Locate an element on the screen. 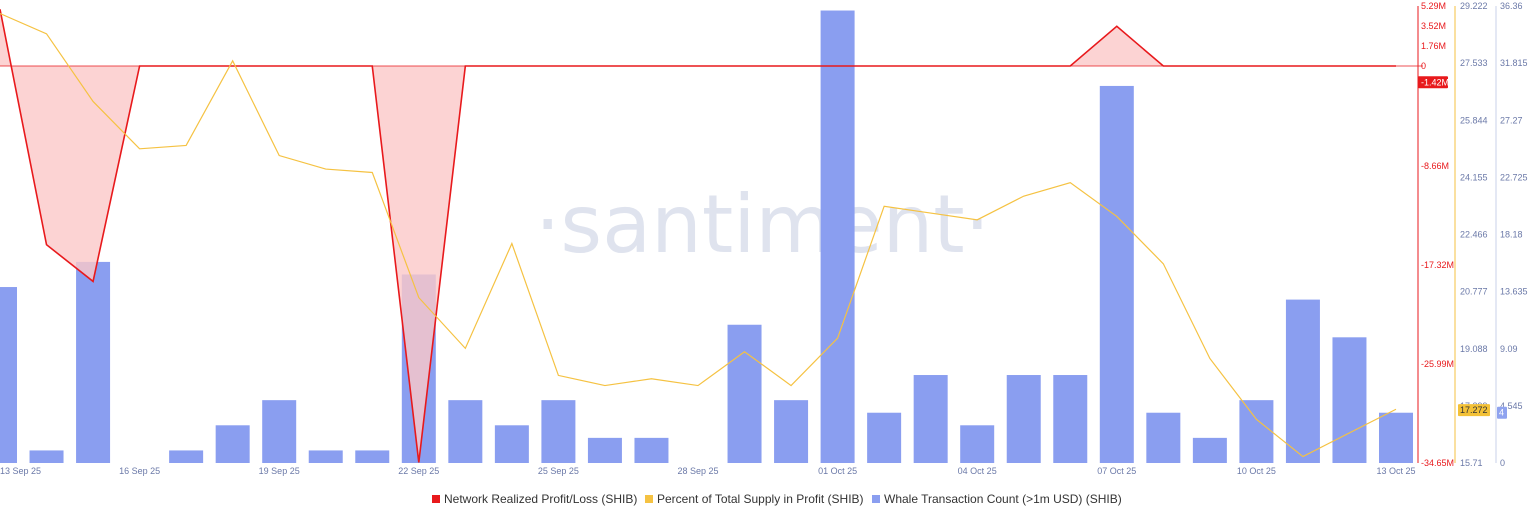 Image resolution: width=1536 pixels, height=520 pixels. legend-label: Percent of Total Supply in Profit (SHIB) is located at coordinates (760, 499).